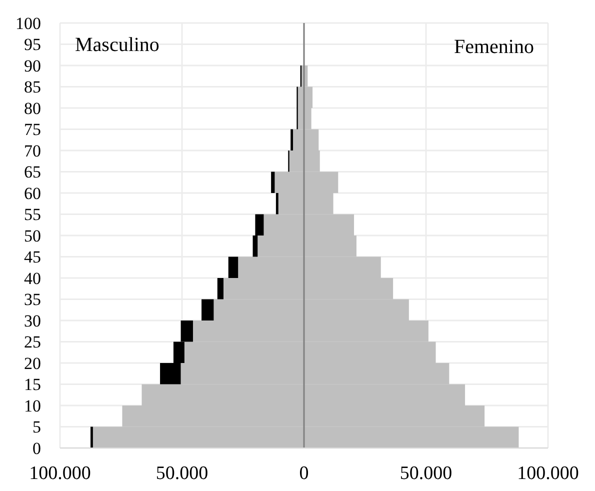 This screenshot has width=595, height=491. What do you see at coordinates (32, 66) in the screenshot?
I see `y-tick-label: 90` at bounding box center [32, 66].